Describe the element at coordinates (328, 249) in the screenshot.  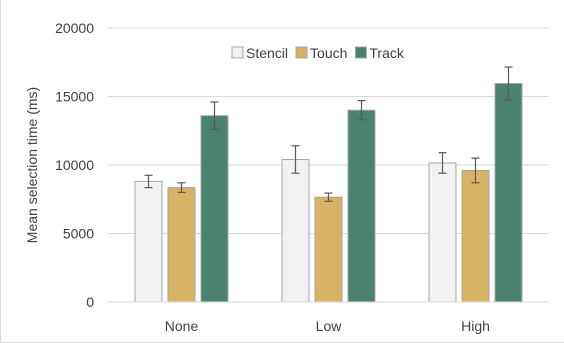
I see `bar-touch-low` at that location.